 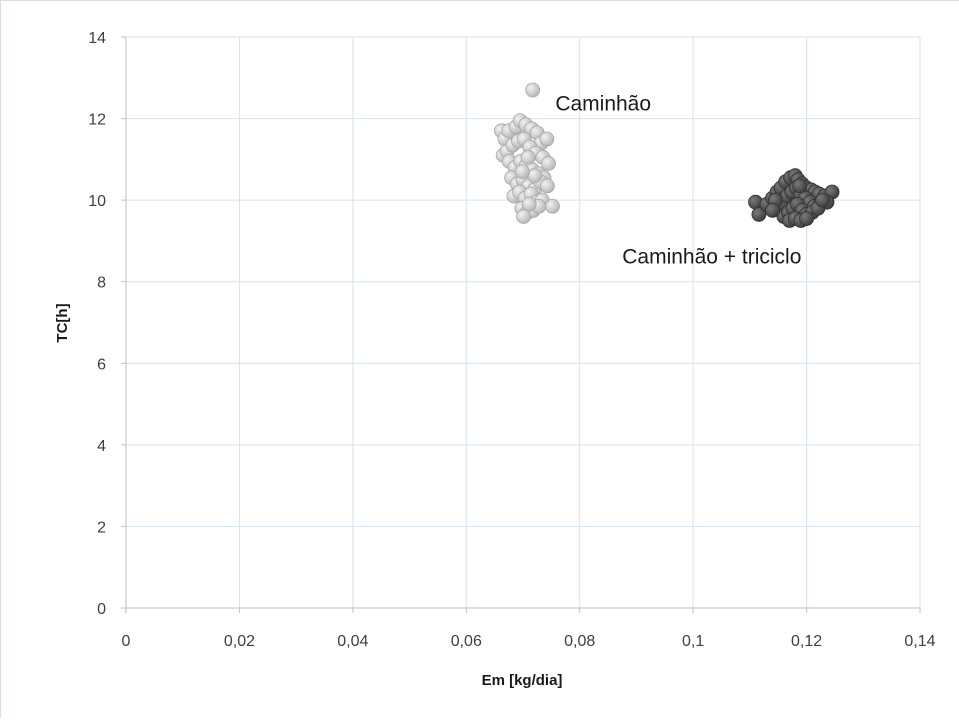 I want to click on y-tick-label: 8, so click(x=101, y=283).